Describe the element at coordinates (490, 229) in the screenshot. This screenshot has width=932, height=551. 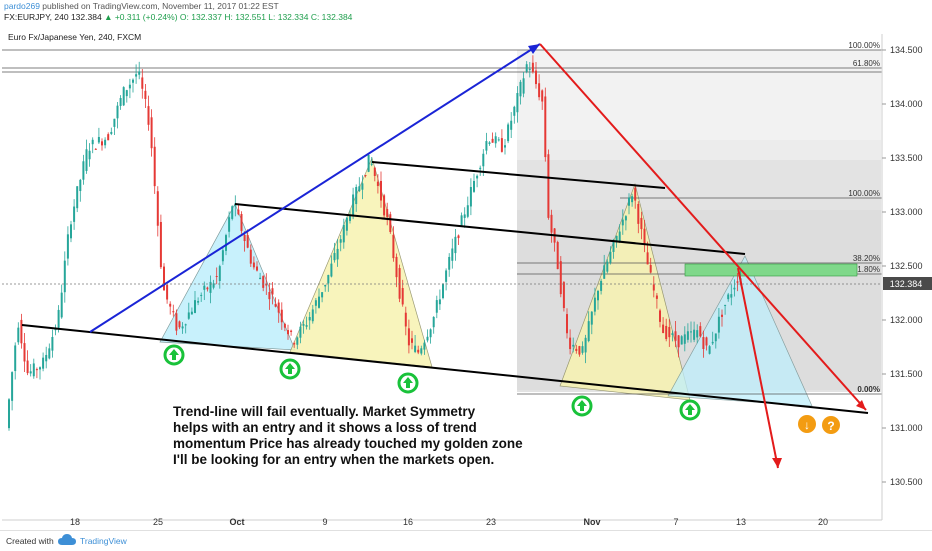
I see `upper-channel-line` at that location.